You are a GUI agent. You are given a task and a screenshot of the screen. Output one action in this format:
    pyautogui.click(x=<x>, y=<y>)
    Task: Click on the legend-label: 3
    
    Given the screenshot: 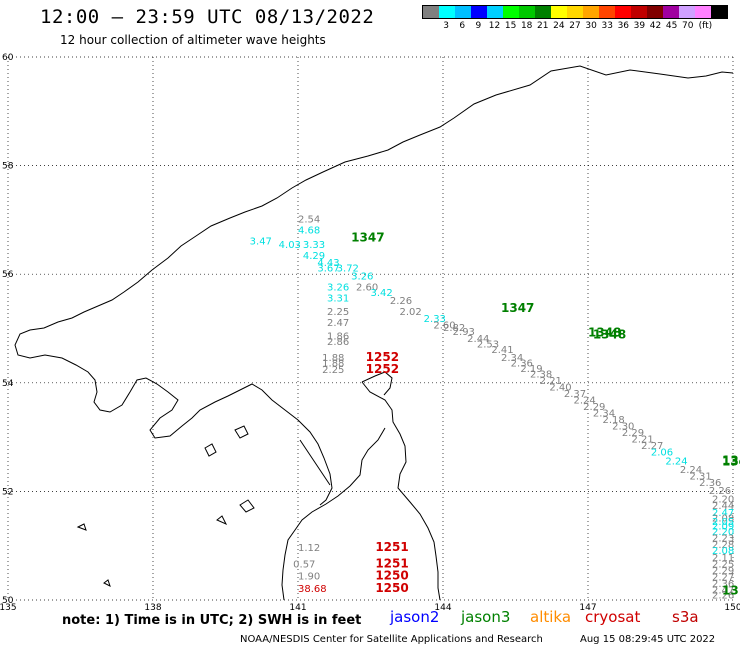 What is the action you would take?
    pyautogui.click(x=446, y=26)
    